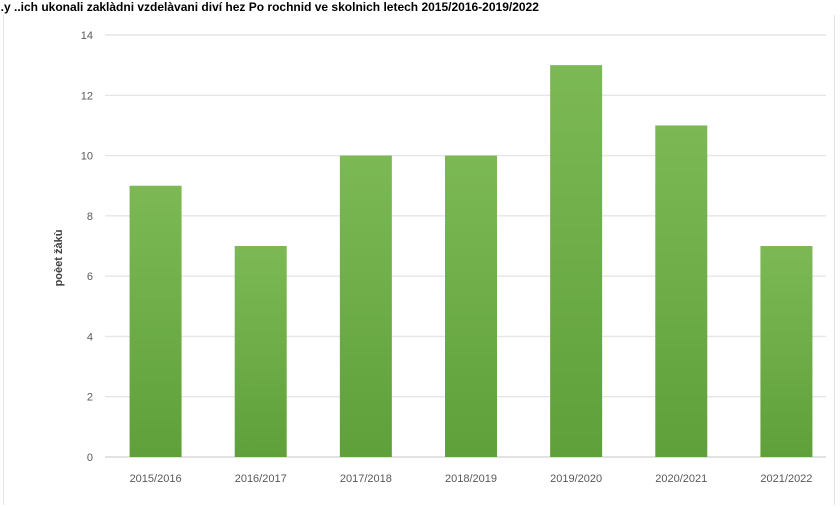 This screenshot has width=840, height=508. What do you see at coordinates (681, 291) in the screenshot?
I see `bar-2020-2021` at bounding box center [681, 291].